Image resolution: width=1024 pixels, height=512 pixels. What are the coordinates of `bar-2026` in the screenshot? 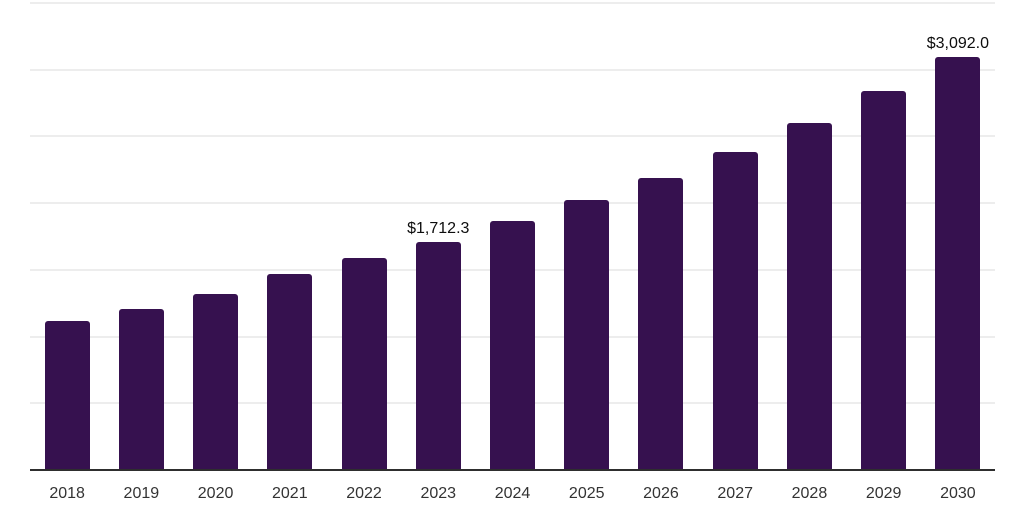 It's located at (661, 323).